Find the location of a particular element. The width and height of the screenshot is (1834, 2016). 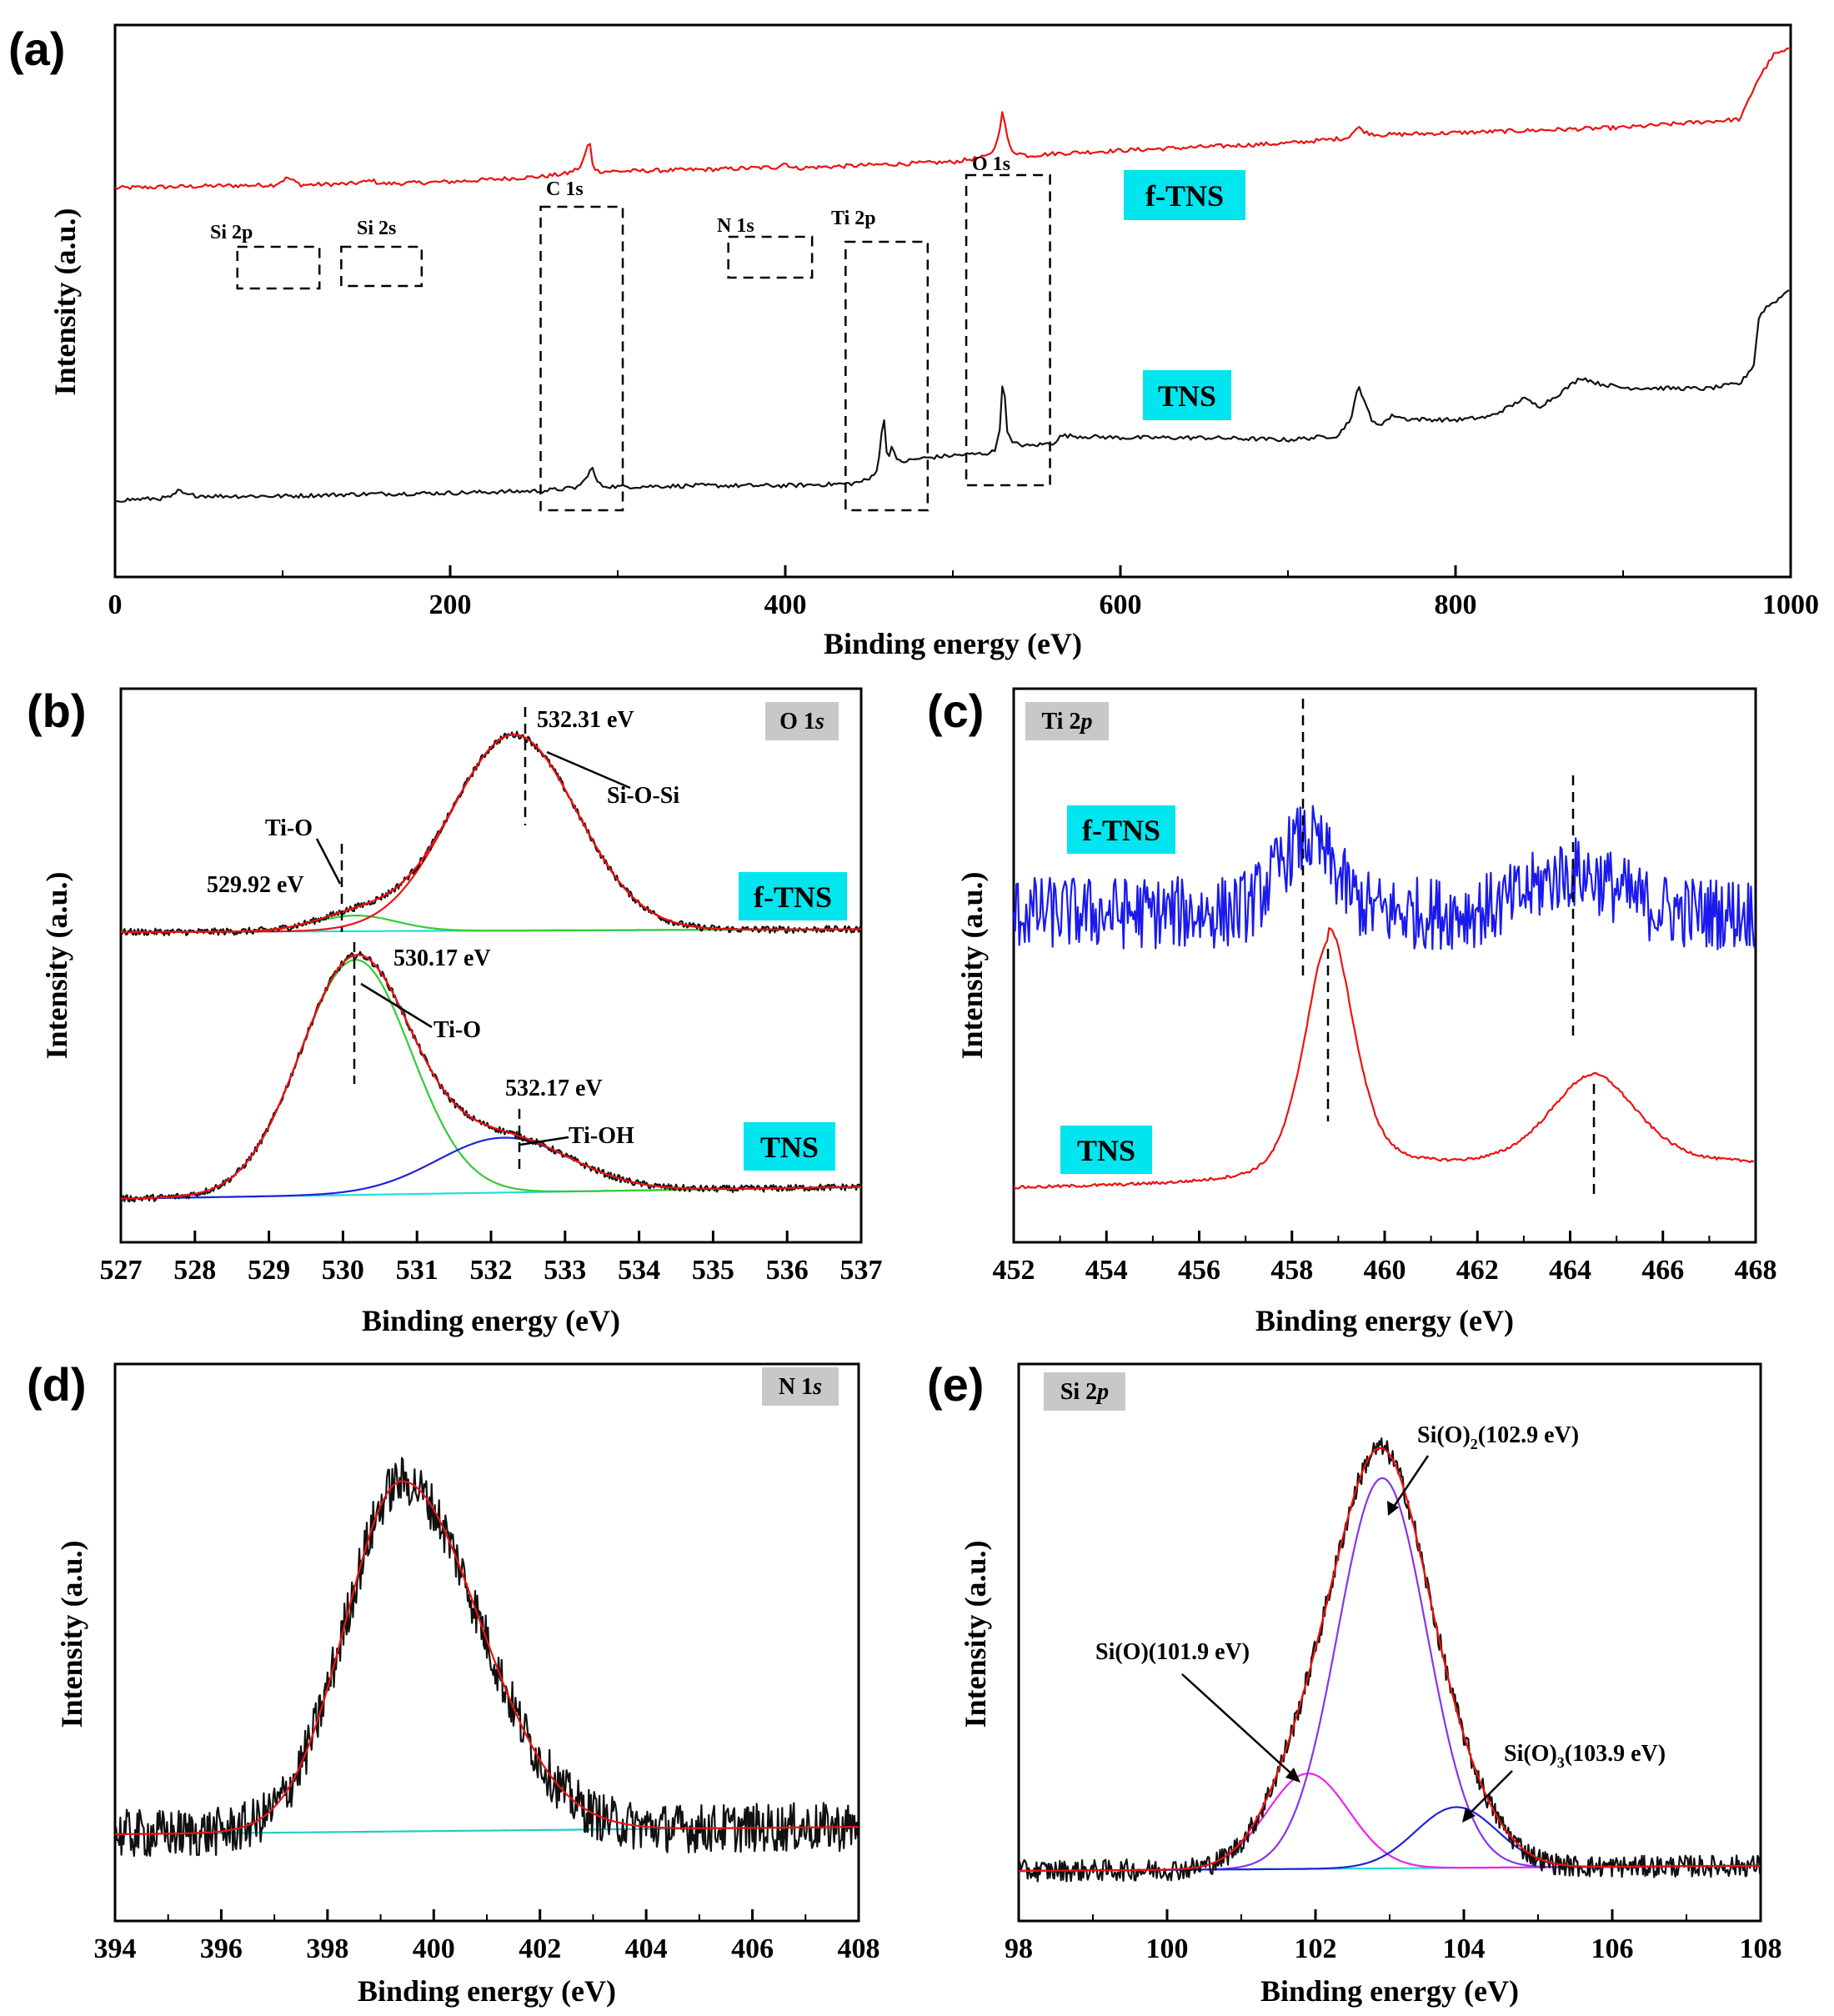

inset-text-c: Ti 2p is located at coordinates (1067, 722).